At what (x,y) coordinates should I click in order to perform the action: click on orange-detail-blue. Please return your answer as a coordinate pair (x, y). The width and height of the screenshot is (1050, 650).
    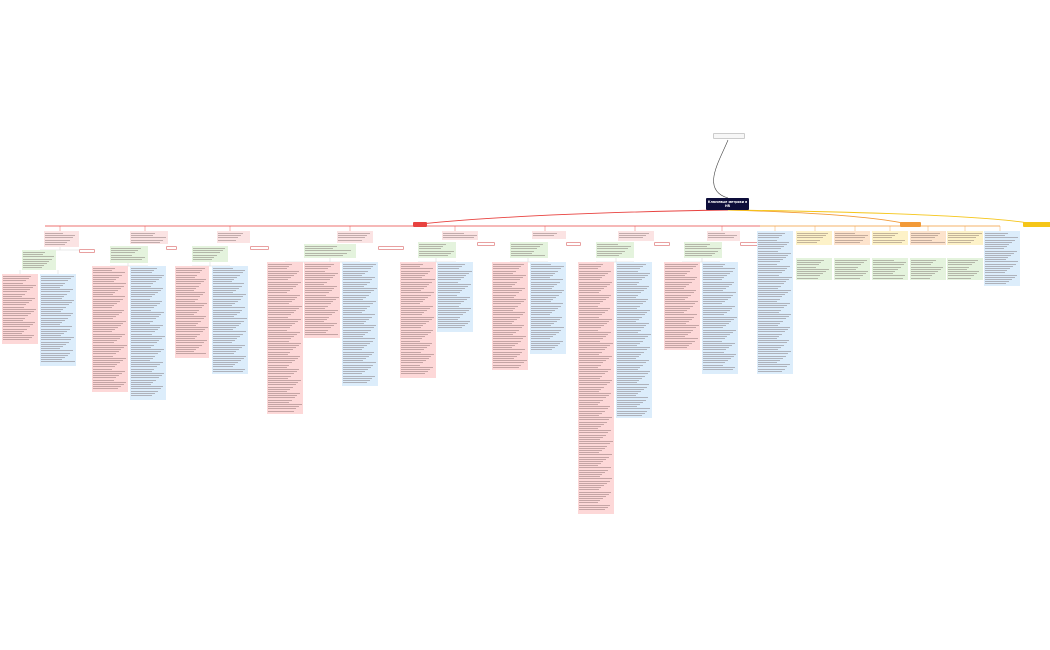
    Looking at the image, I should click on (1002, 258).